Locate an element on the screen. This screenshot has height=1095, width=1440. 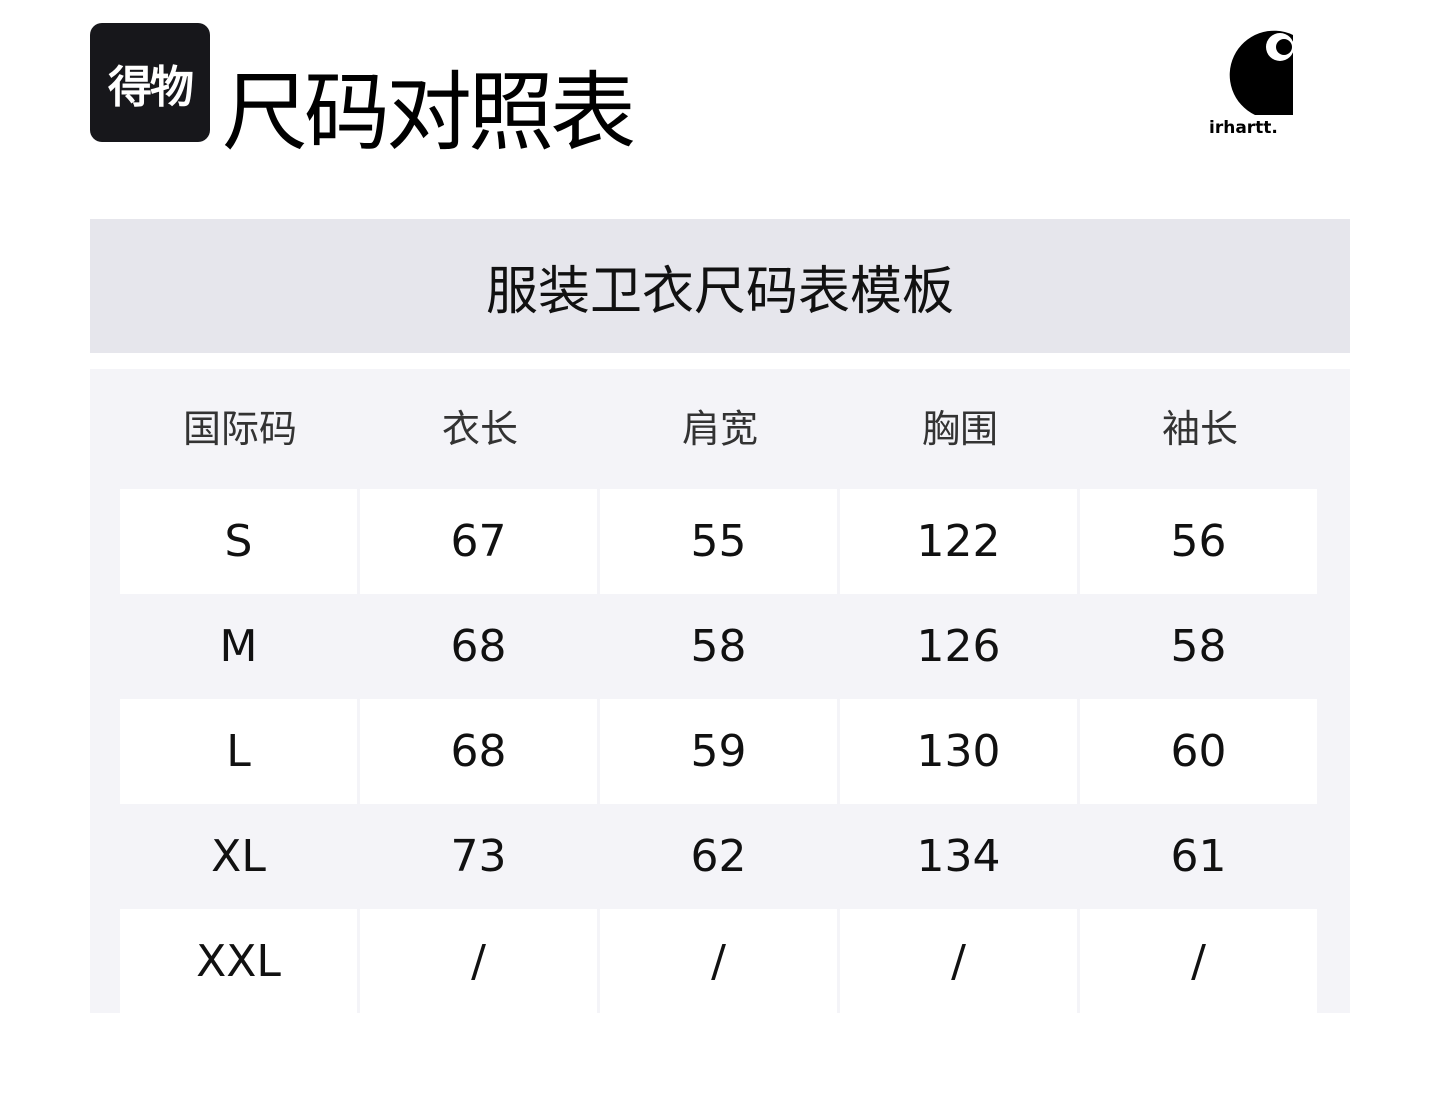
table-cell: 130 is located at coordinates (958, 751).